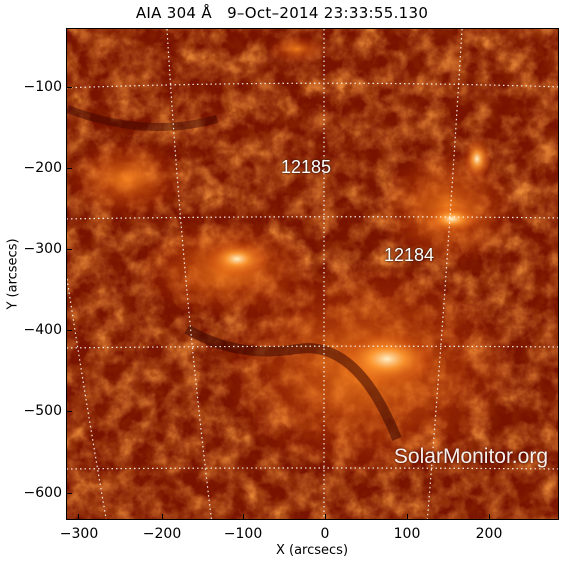 The height and width of the screenshot is (564, 564). Describe the element at coordinates (13, 274) in the screenshot. I see `y-axis-label: Y (arcsecs)` at that location.